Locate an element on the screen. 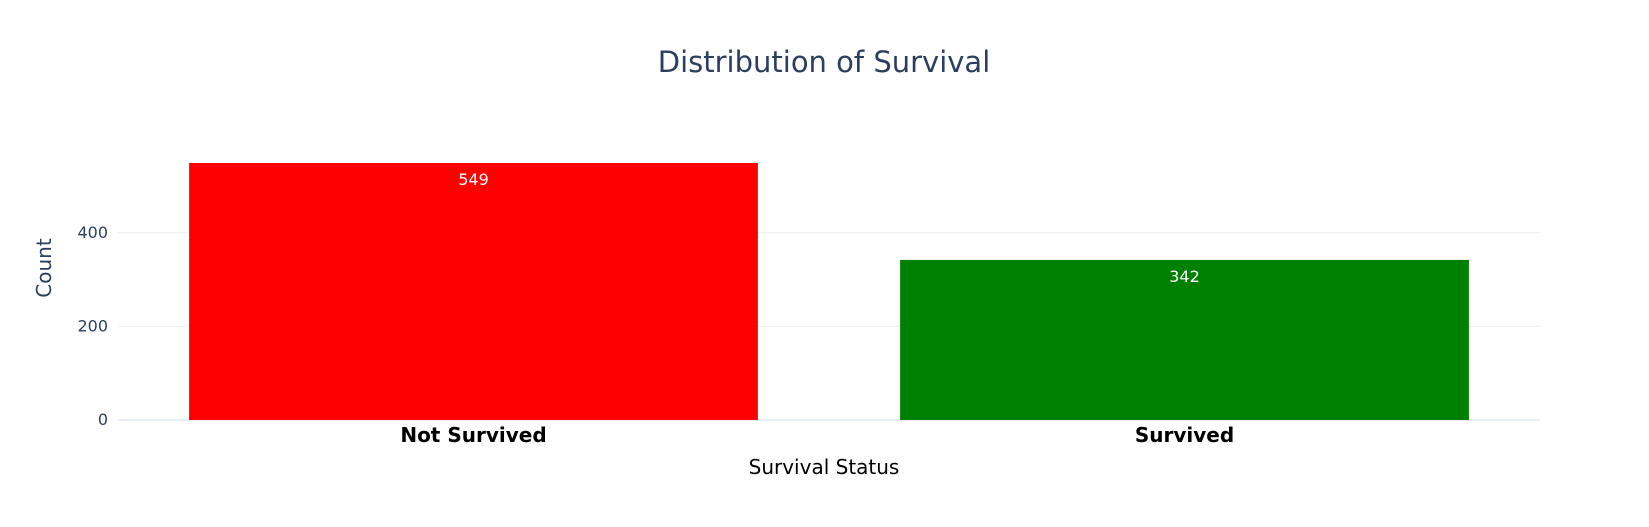 This screenshot has width=1649, height=527. bar-value-label: 549 is located at coordinates (473, 179).